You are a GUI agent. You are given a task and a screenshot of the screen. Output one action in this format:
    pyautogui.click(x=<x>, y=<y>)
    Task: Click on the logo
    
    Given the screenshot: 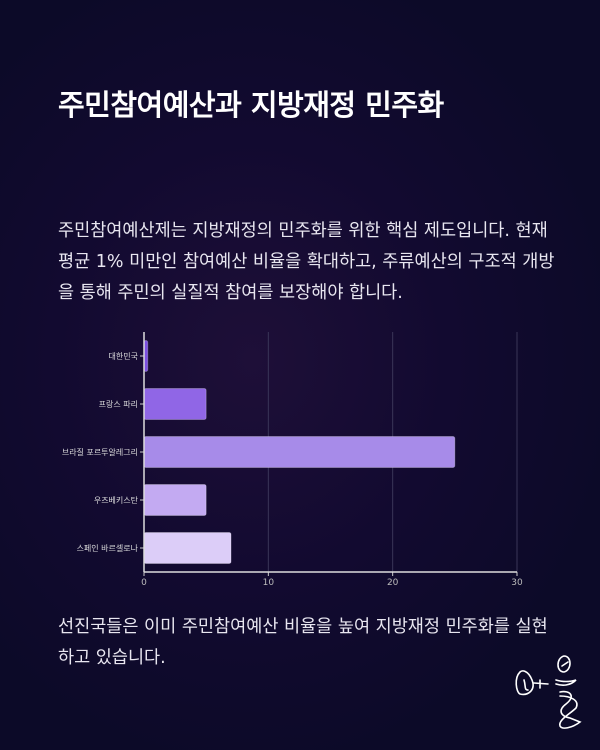 What is the action you would take?
    pyautogui.click(x=548, y=692)
    